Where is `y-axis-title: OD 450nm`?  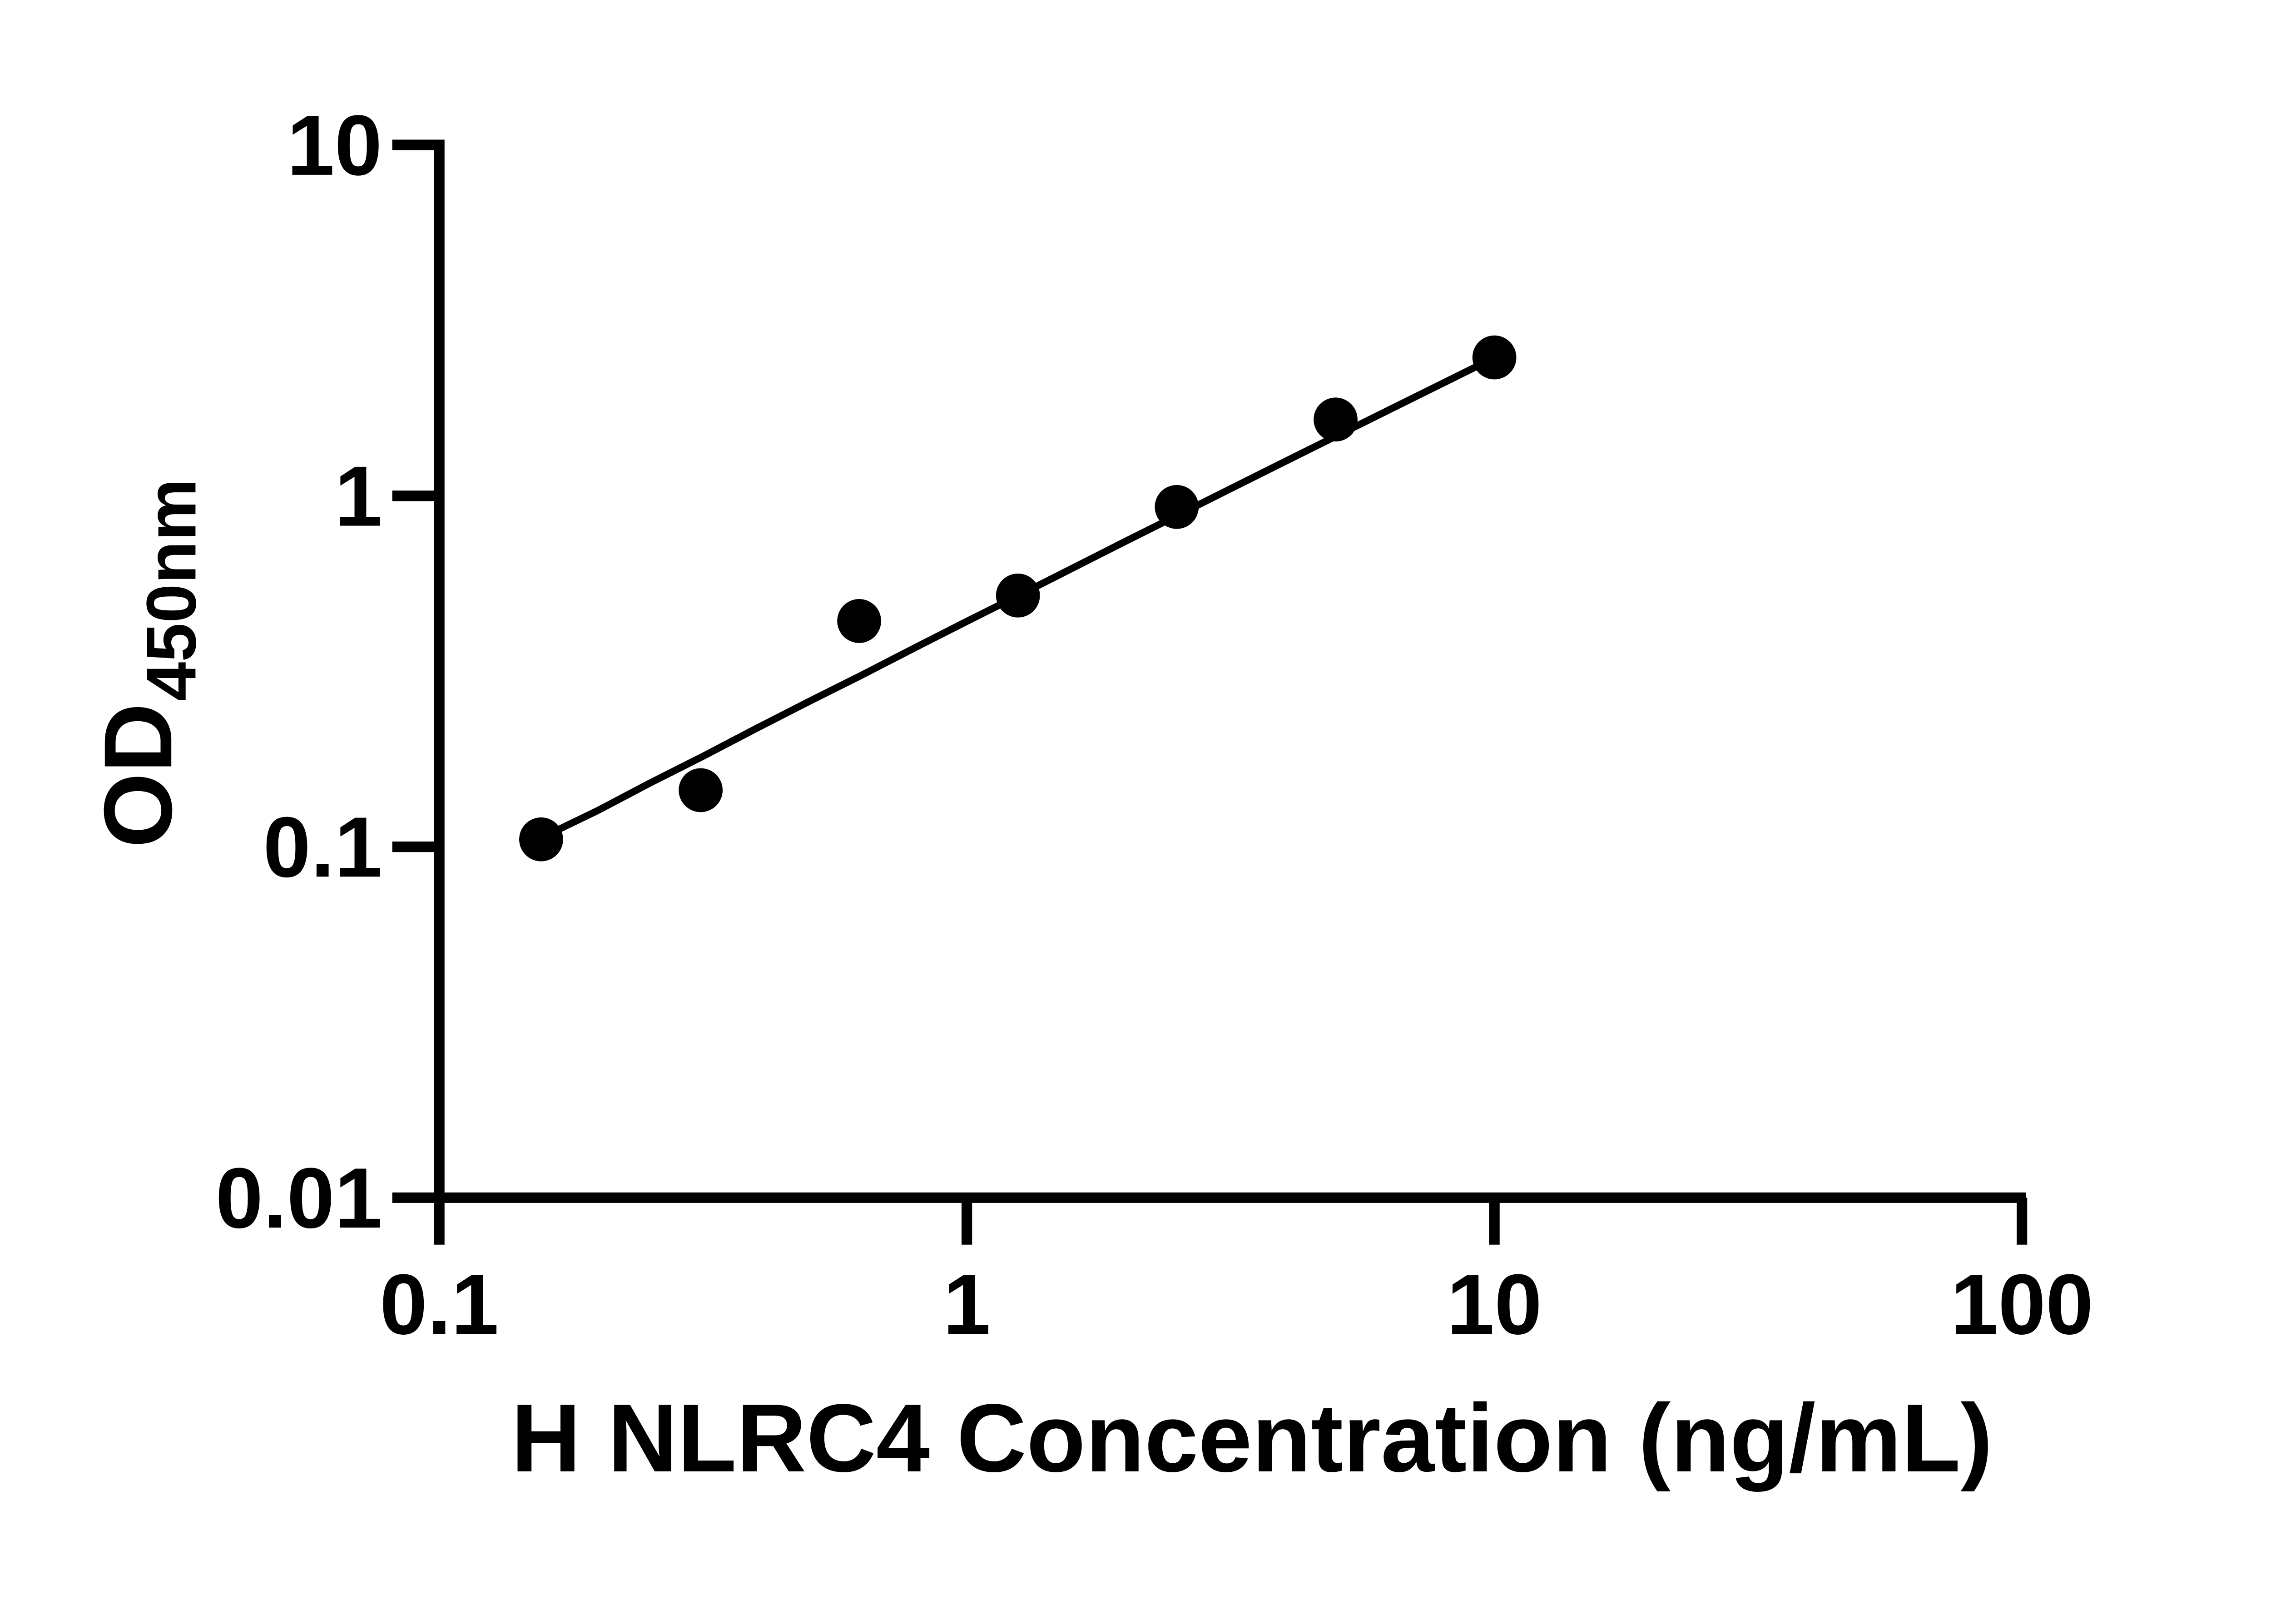 y-axis-title: OD 450nm is located at coordinates (147, 663).